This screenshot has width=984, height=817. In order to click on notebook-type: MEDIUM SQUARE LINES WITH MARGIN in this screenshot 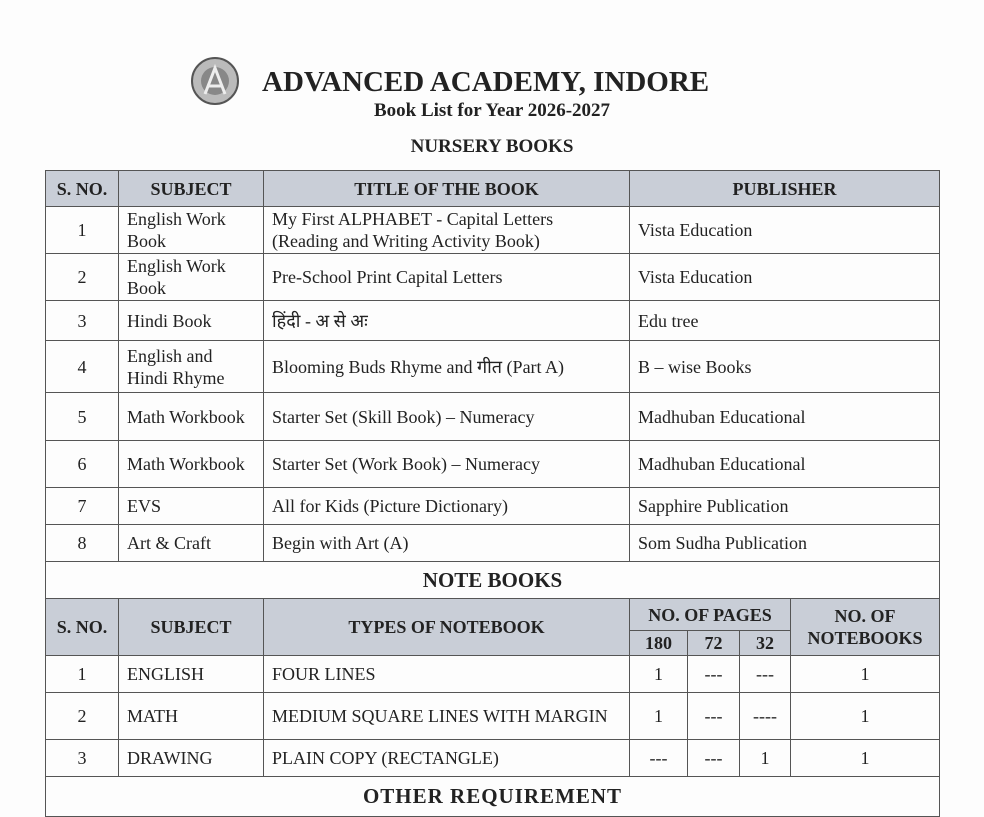, I will do `click(446, 716)`.